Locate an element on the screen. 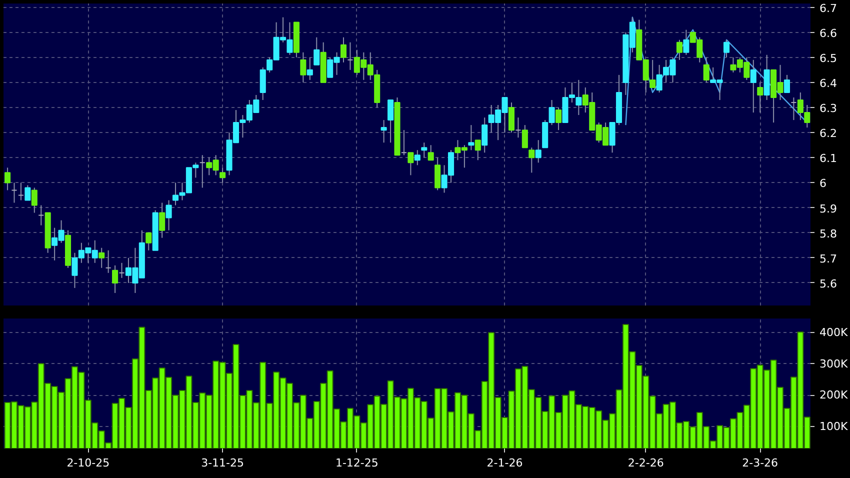 The height and width of the screenshot is (478, 850). y-tick-label: 6.3 is located at coordinates (828, 109).